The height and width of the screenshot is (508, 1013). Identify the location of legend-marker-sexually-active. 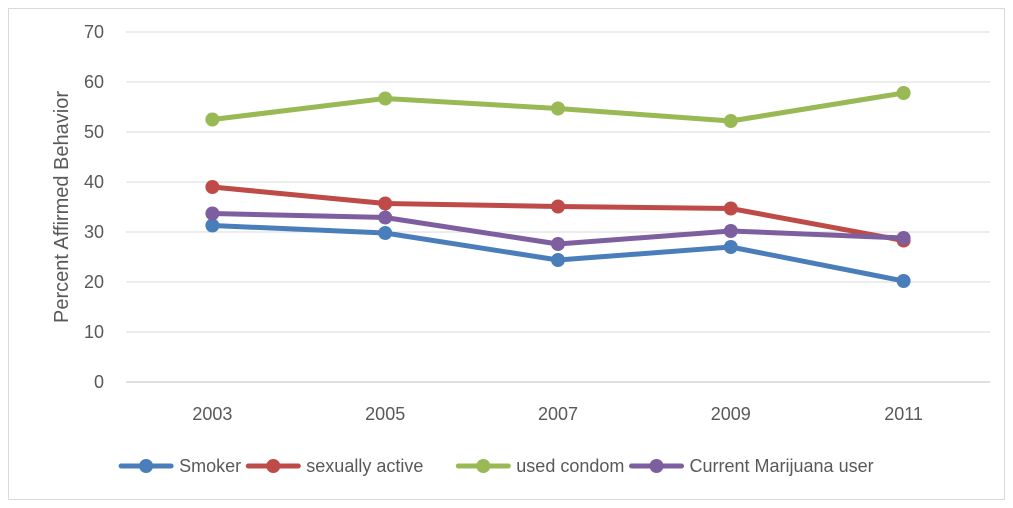
(273, 466).